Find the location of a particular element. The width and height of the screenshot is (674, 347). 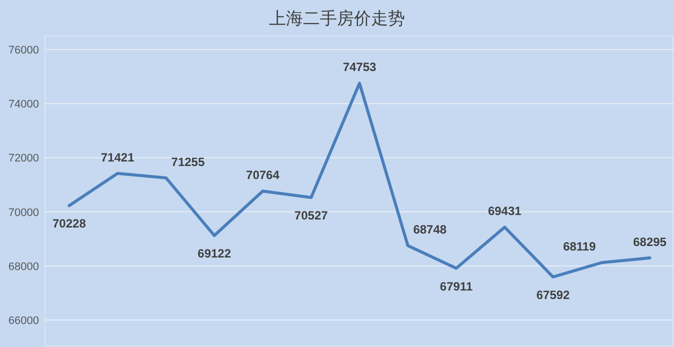

y-tick-label: 72000 is located at coordinates (23, 158).